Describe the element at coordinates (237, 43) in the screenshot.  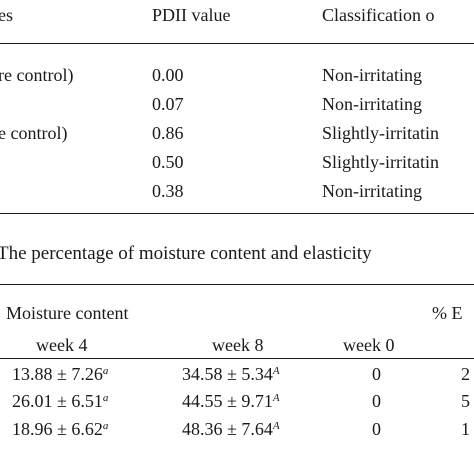
I see `table1-header-rule` at that location.